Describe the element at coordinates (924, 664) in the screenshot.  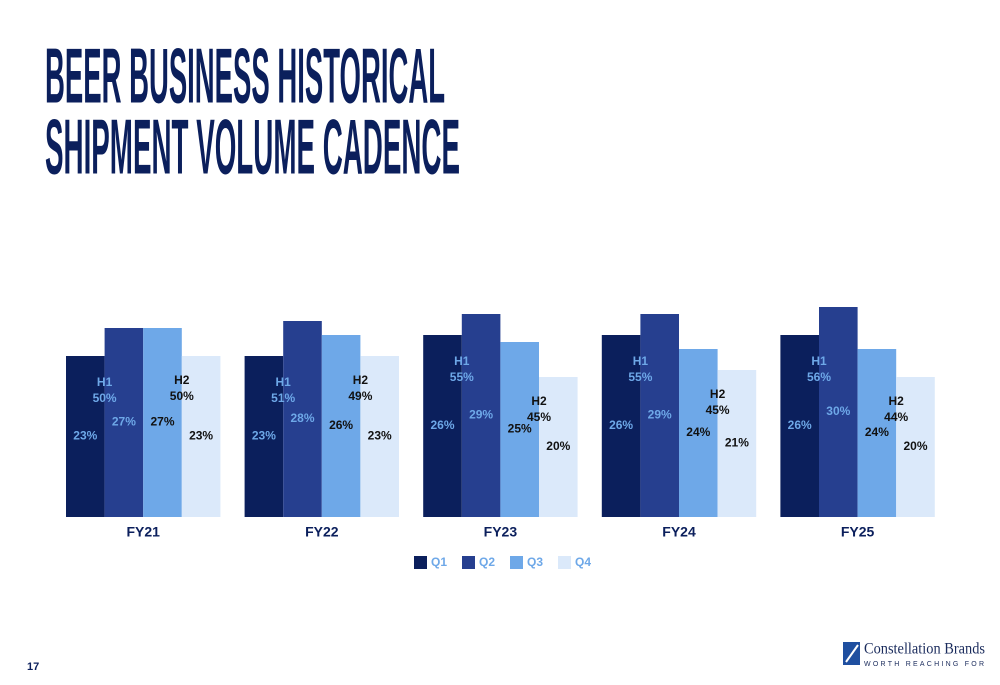
I see `logo-tagline: WORTH REACHING FOR` at that location.